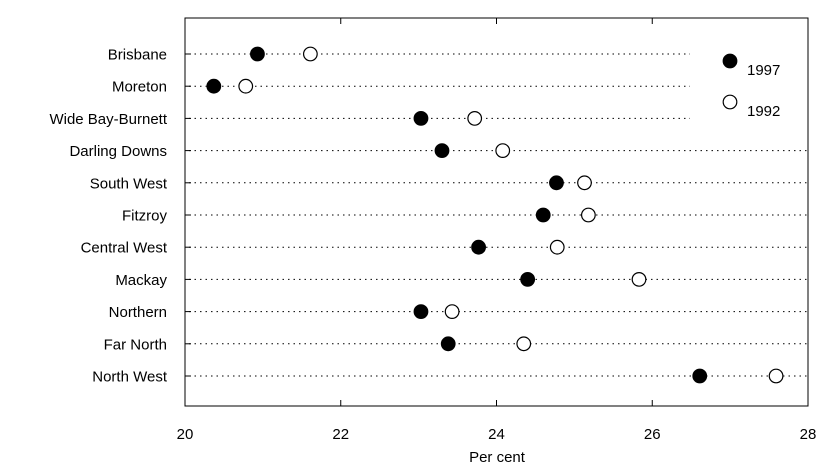  Describe the element at coordinates (763, 111) in the screenshot. I see `legend-label: 1992` at that location.